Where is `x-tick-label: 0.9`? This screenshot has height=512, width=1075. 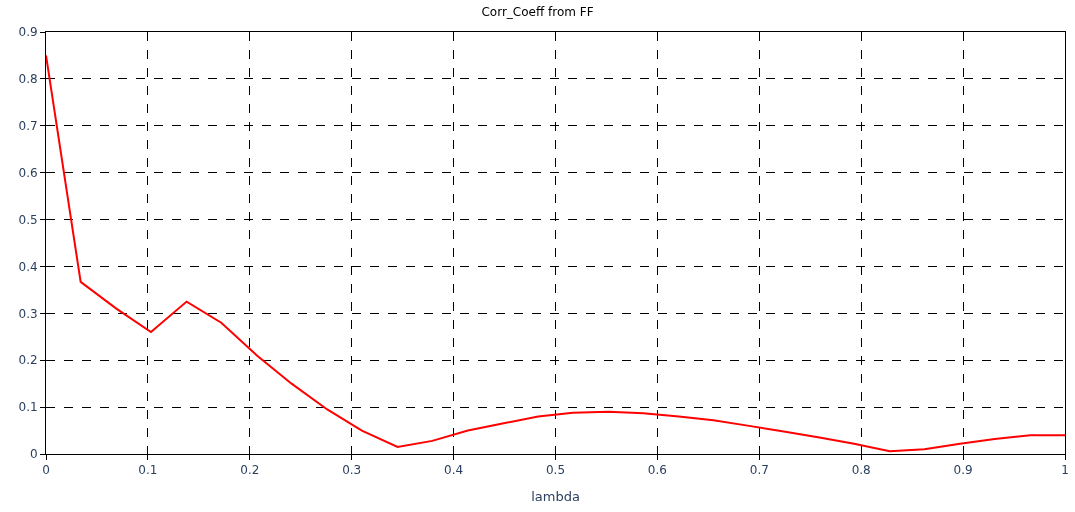 x-tick-label: 0.9 is located at coordinates (963, 470).